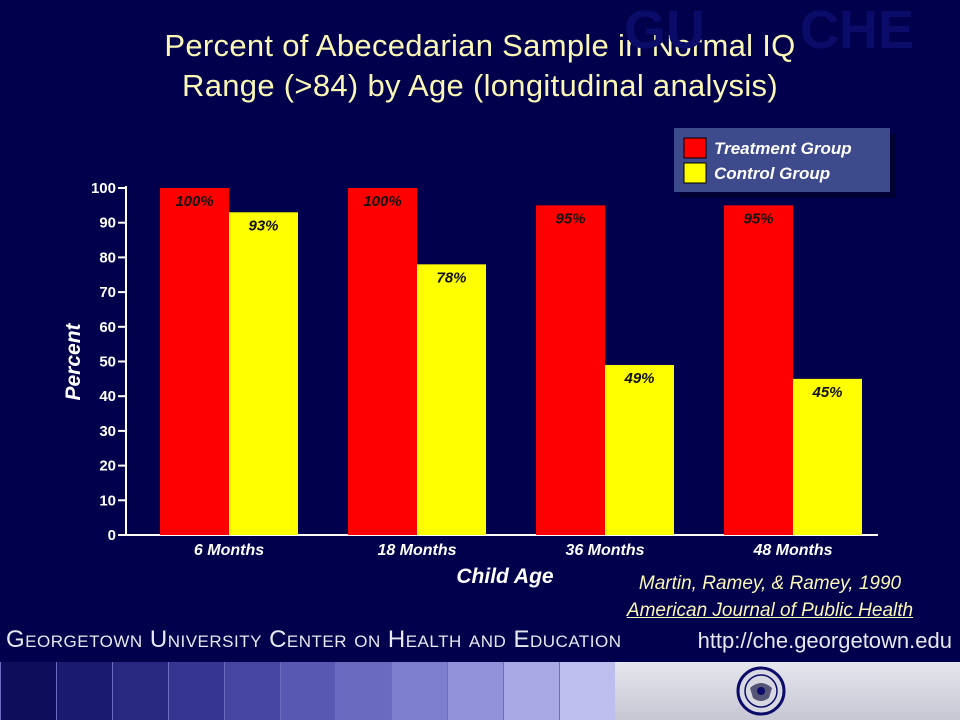 The height and width of the screenshot is (720, 960). Describe the element at coordinates (826, 392) in the screenshot. I see `data-label: 45%` at that location.